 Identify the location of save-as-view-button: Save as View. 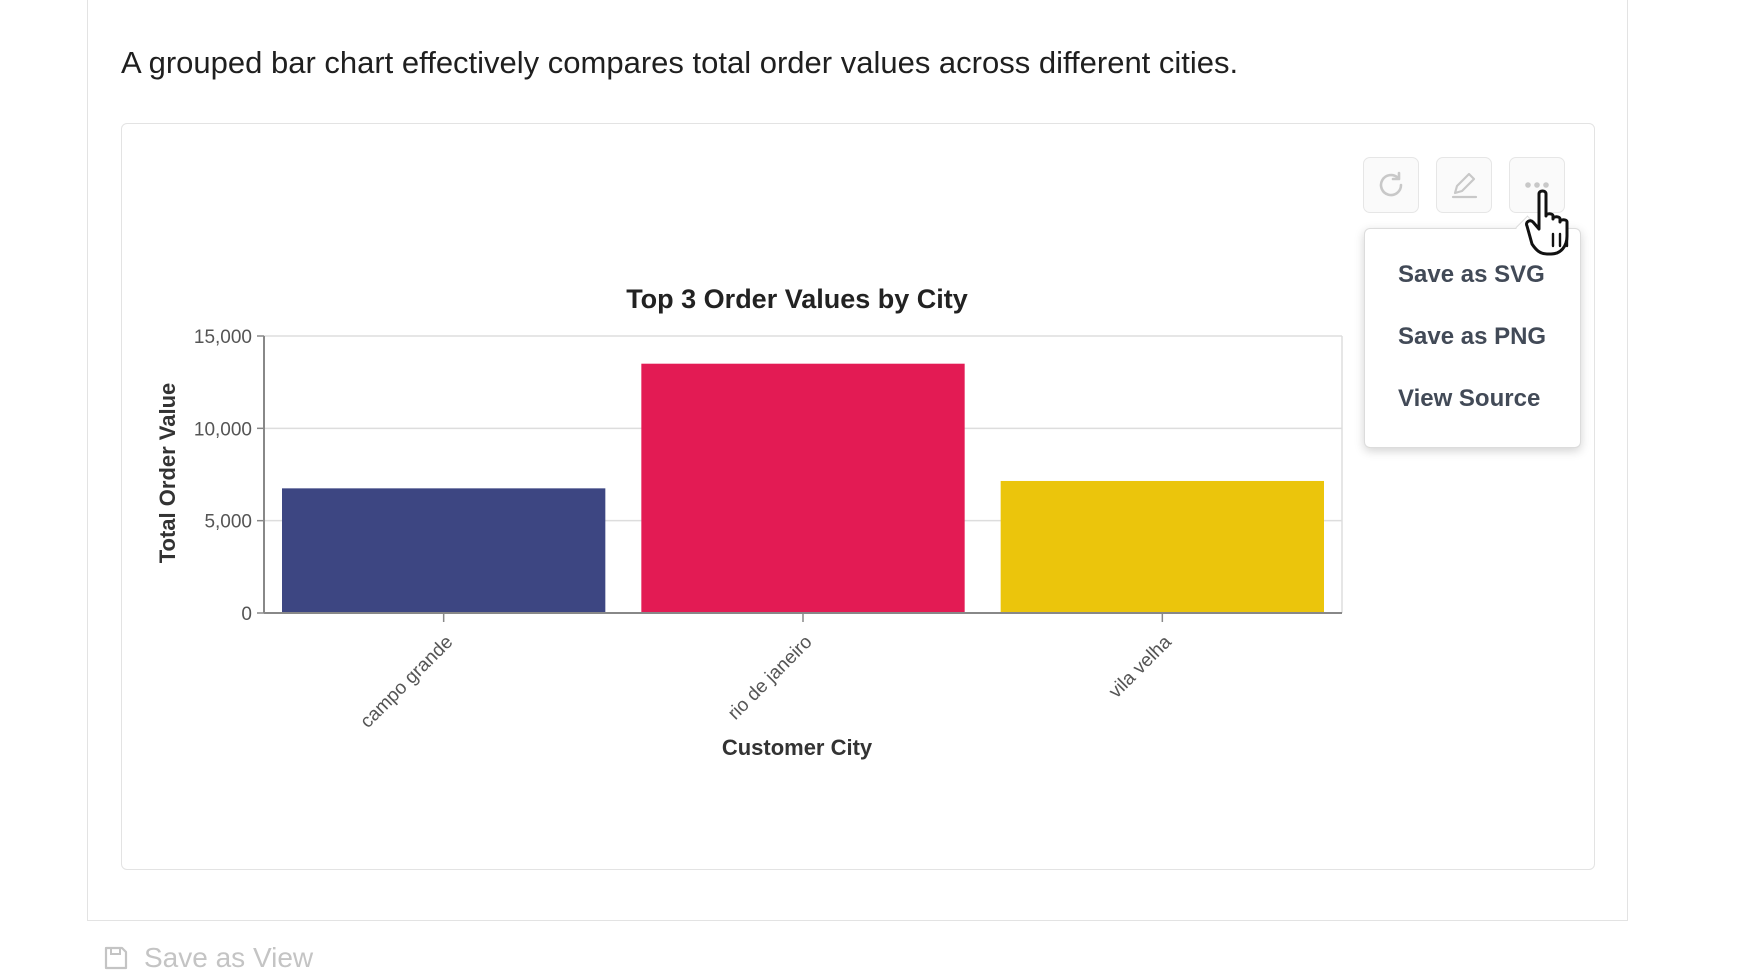
(207, 958).